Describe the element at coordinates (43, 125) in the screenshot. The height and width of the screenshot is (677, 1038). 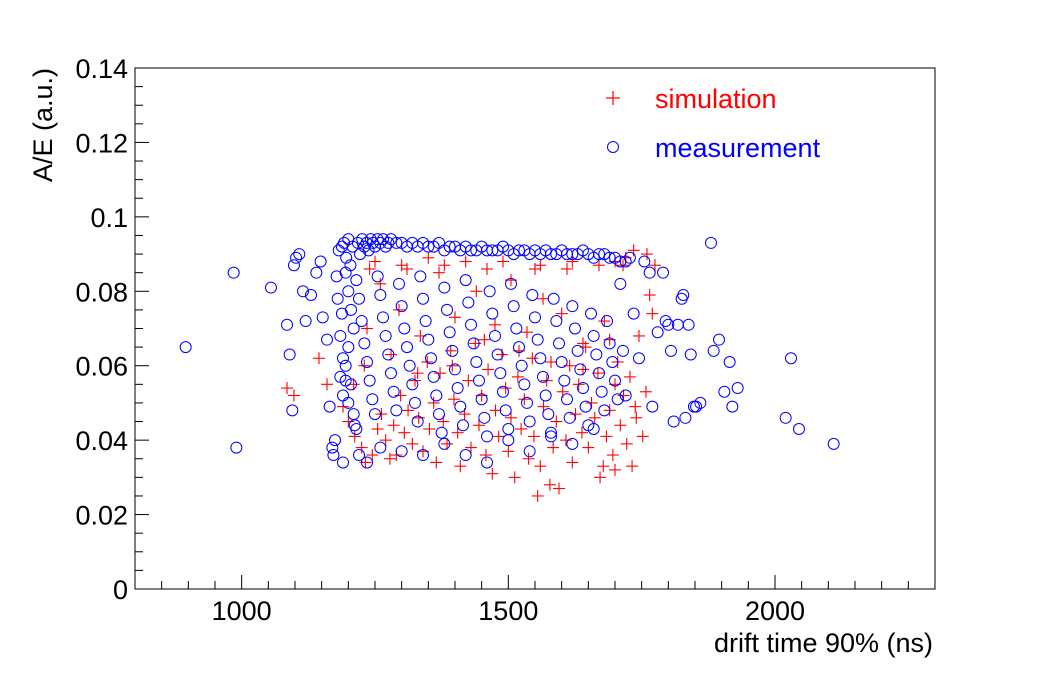
I see `y-axis-label: A/E (a.u.)` at that location.